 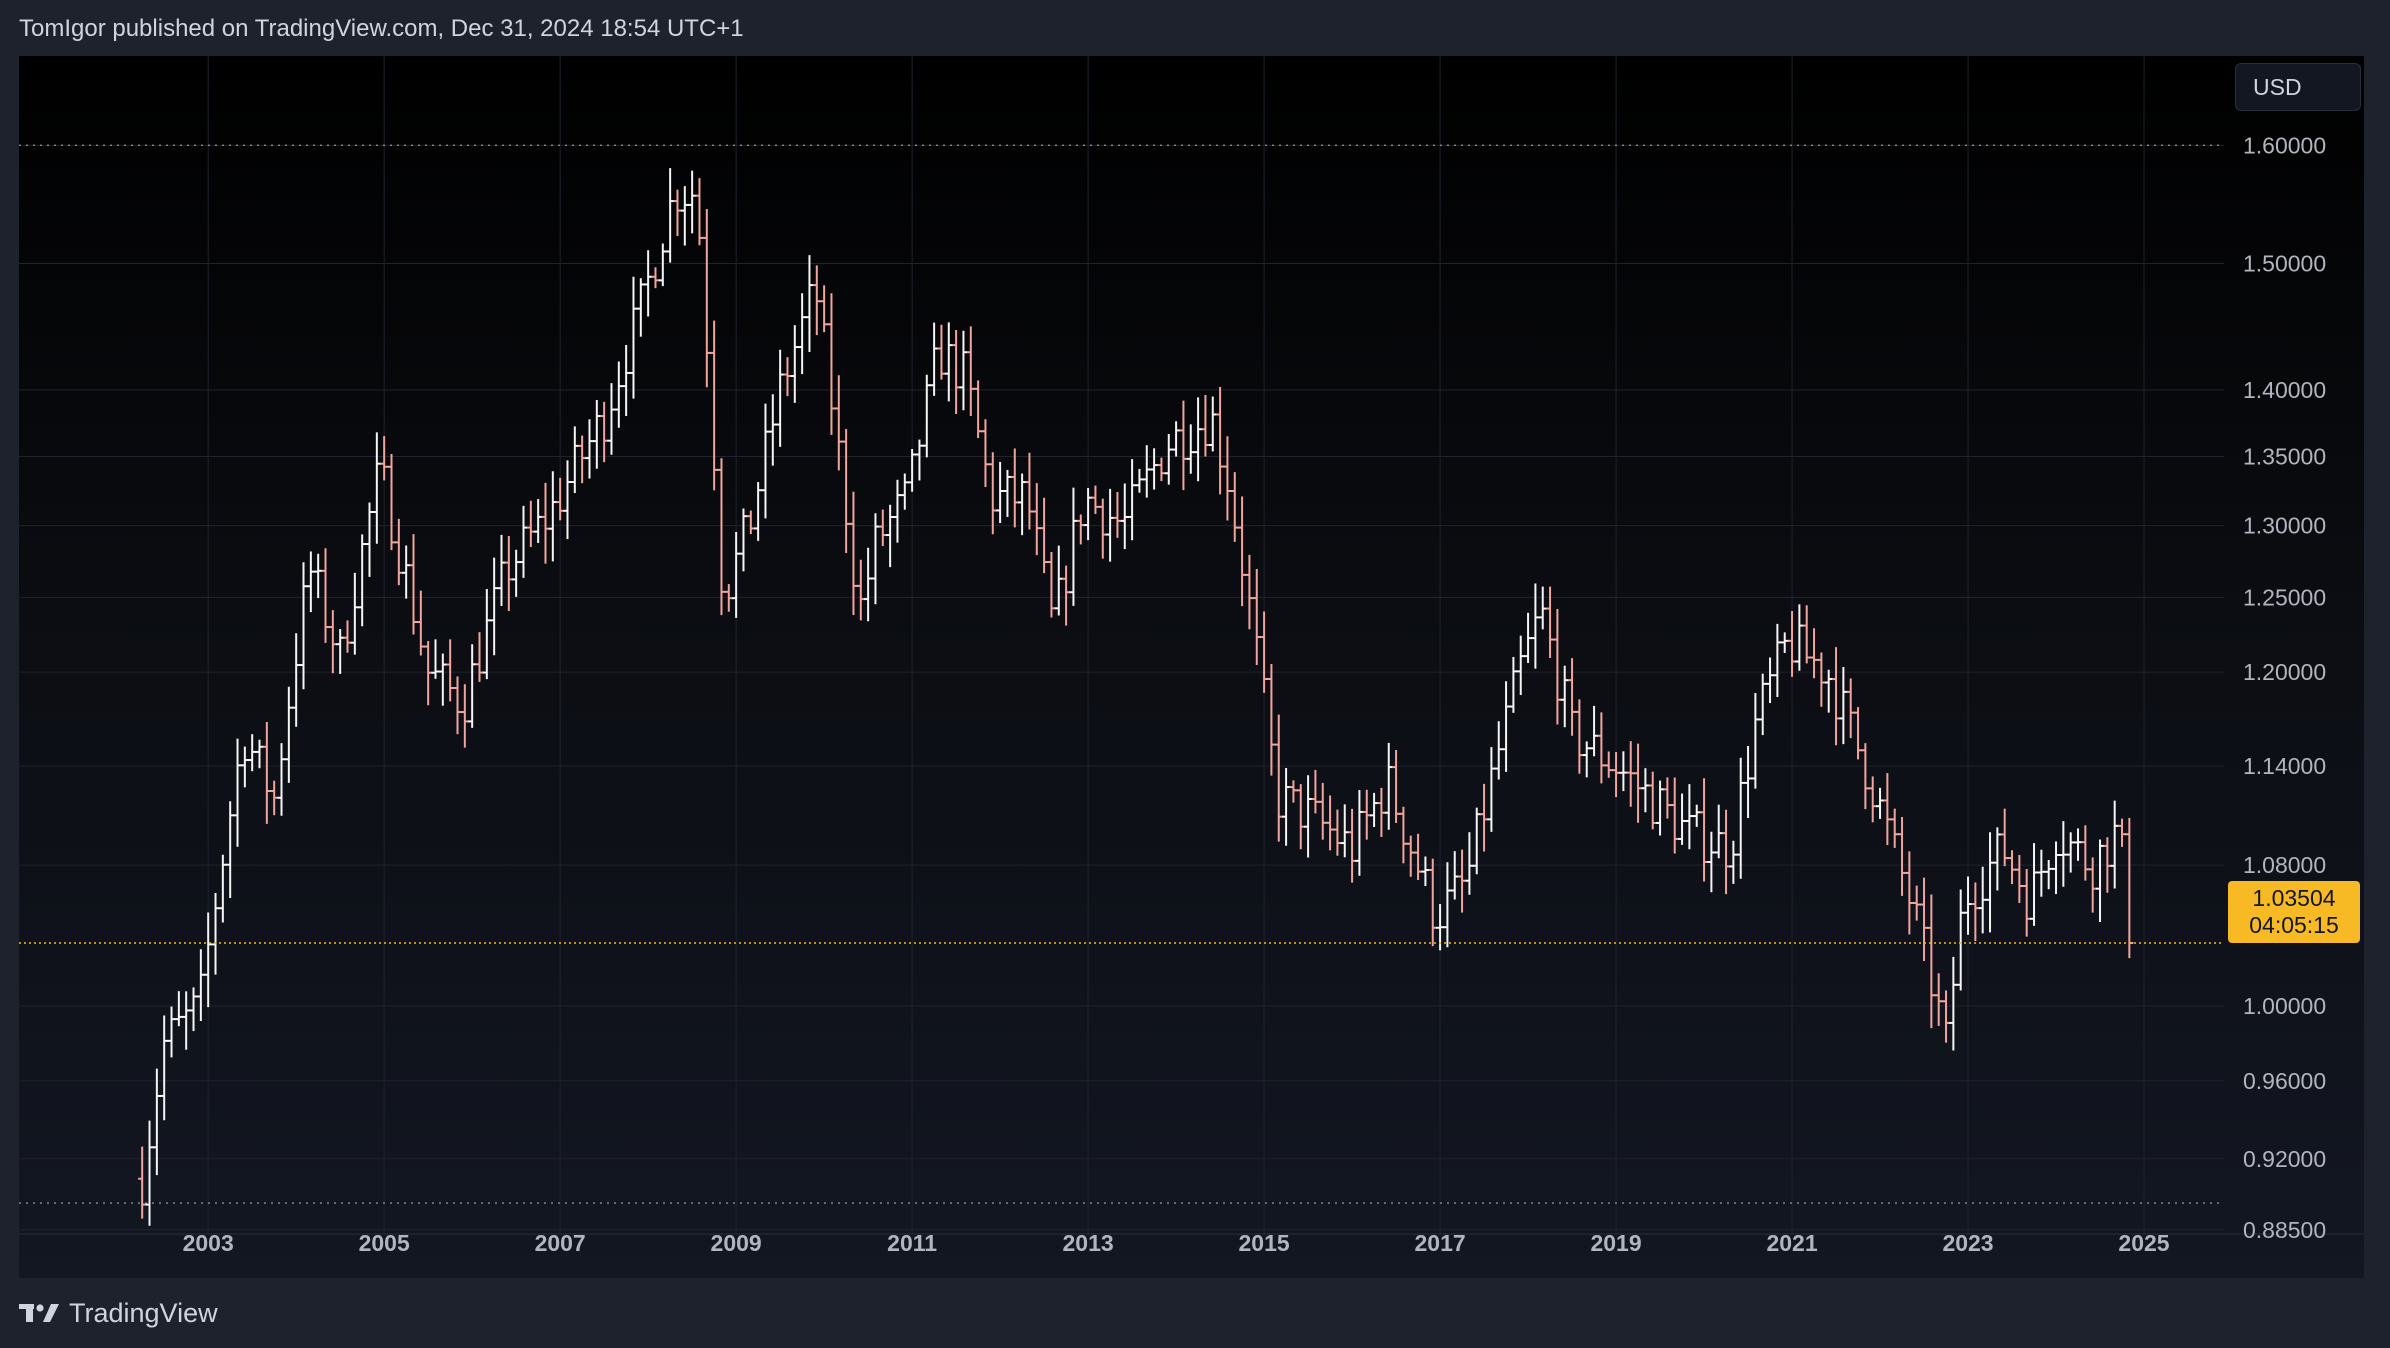 What do you see at coordinates (1088, 1243) in the screenshot?
I see `time-axis-label: 2013` at bounding box center [1088, 1243].